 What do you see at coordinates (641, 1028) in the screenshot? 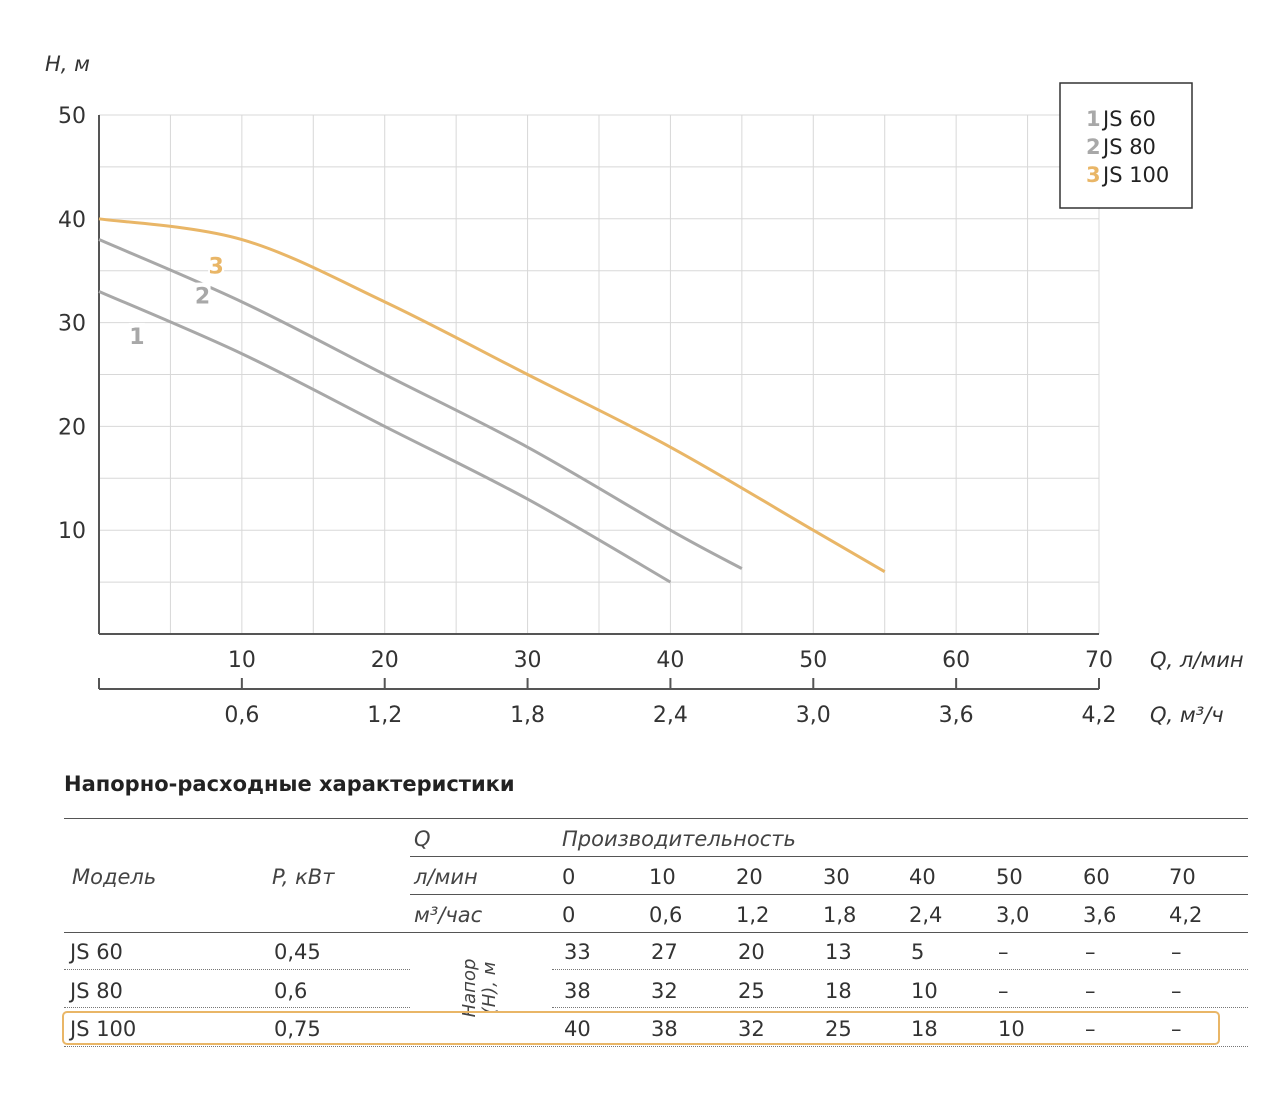
I see `highlight-row-frame` at bounding box center [641, 1028].